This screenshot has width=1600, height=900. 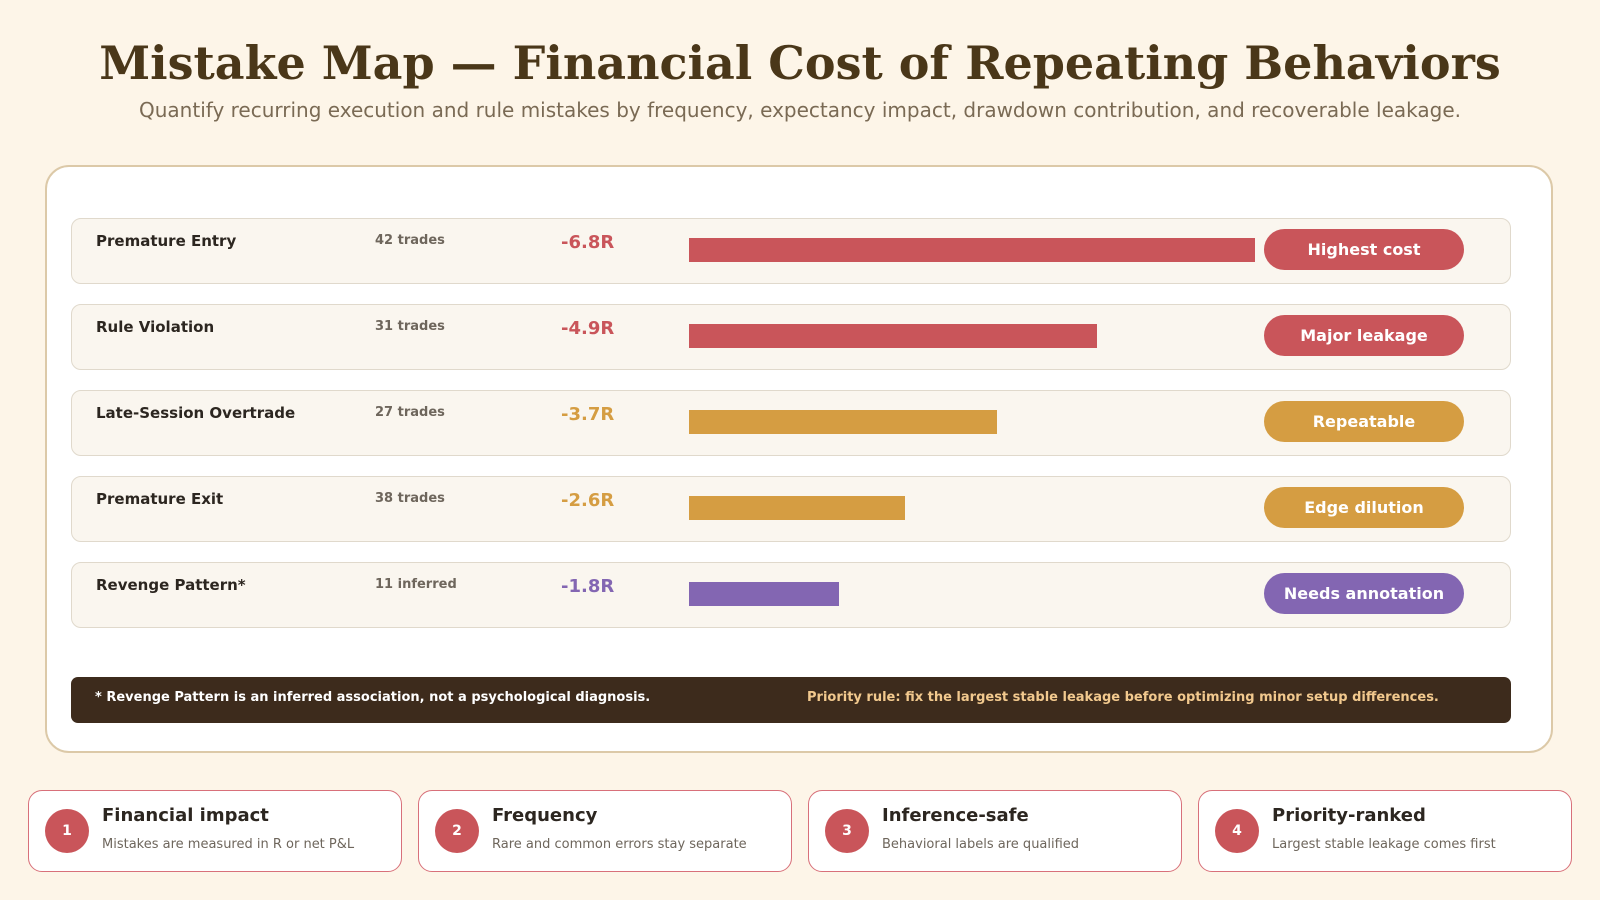 What do you see at coordinates (228, 844) in the screenshot?
I see `card-description: Mistakes are measured in R or net P&L` at bounding box center [228, 844].